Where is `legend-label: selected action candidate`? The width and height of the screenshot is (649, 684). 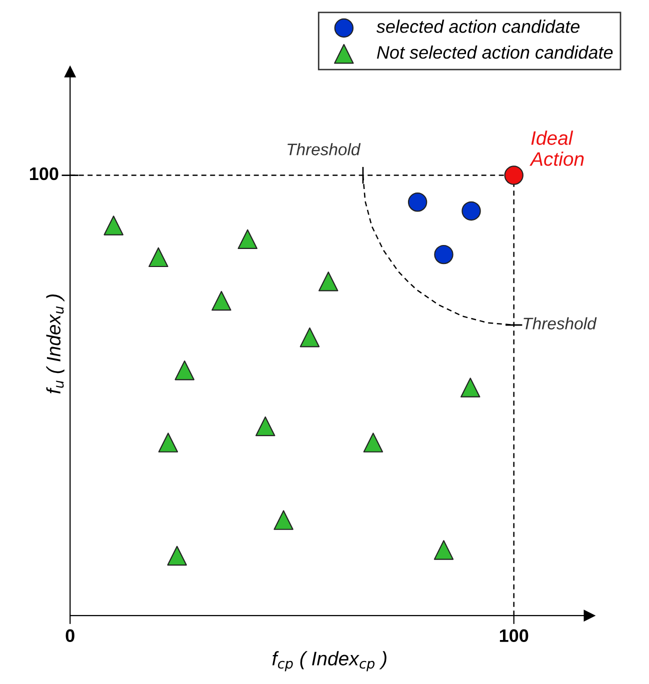 legend-label: selected action candidate is located at coordinates (478, 26).